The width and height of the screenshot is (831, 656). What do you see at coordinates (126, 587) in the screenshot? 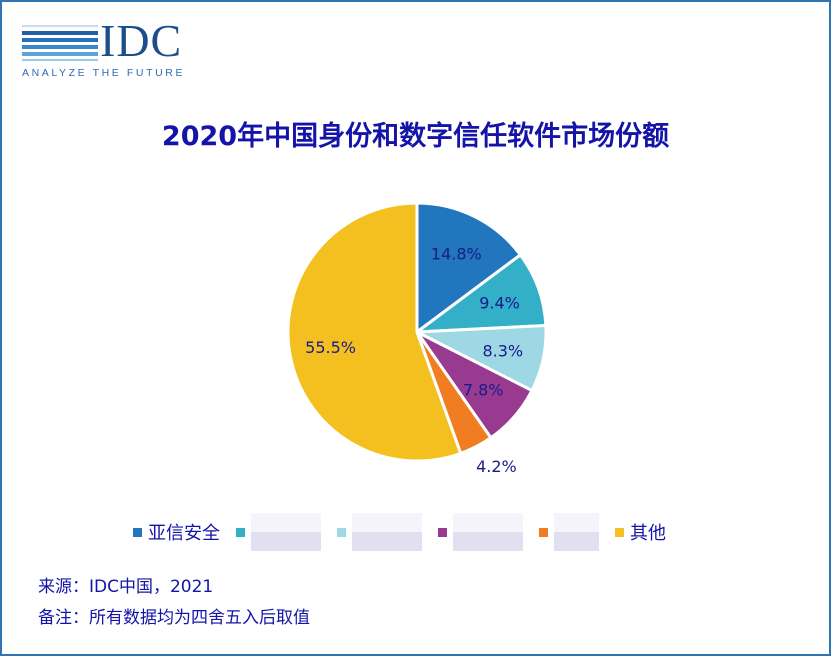
I see `source-note: 来源：IDC中国，2021` at bounding box center [126, 587].